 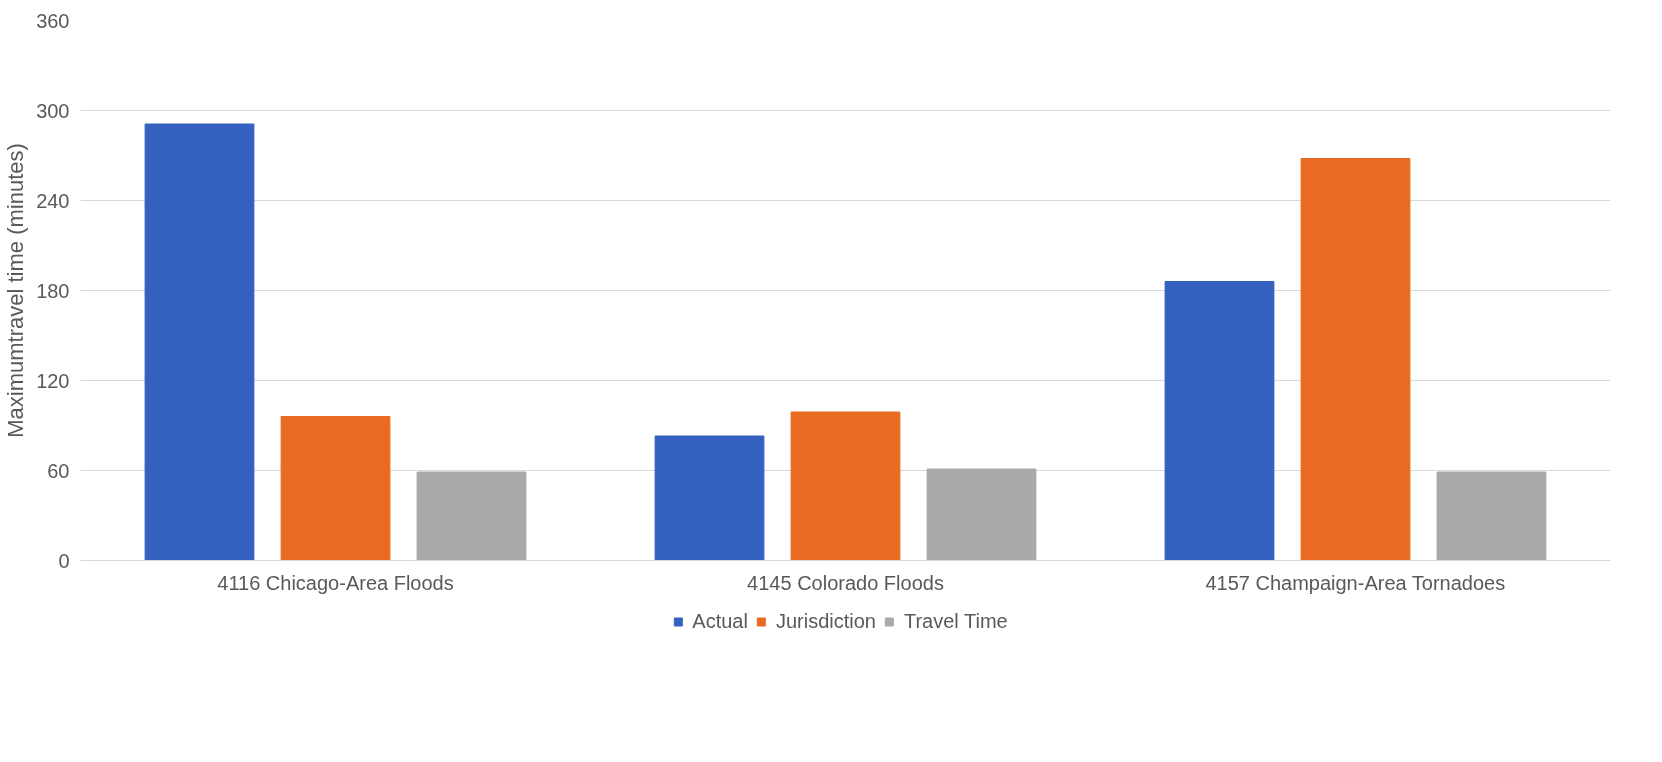 What do you see at coordinates (53, 20) in the screenshot?
I see `y-tick-label: 360` at bounding box center [53, 20].